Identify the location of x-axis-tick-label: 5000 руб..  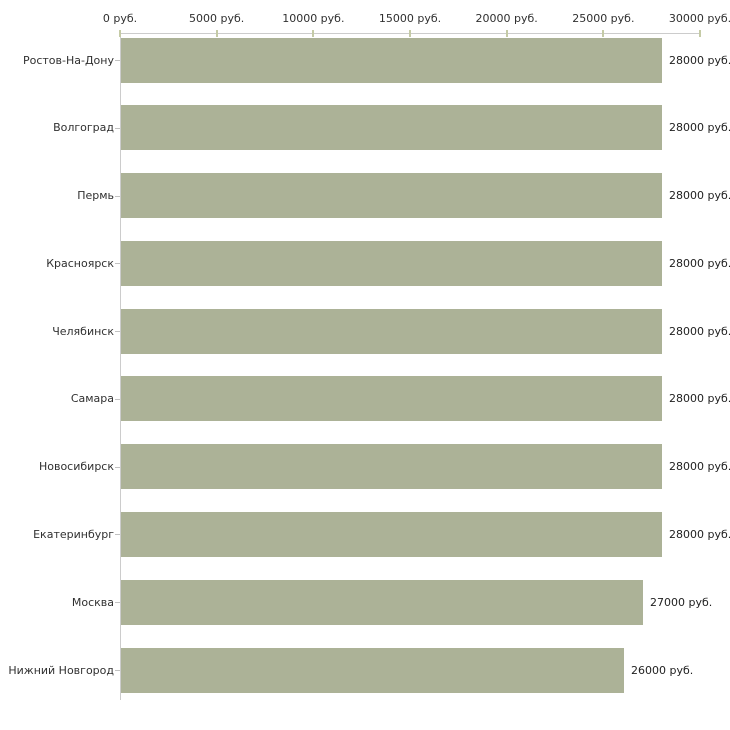
(217, 18).